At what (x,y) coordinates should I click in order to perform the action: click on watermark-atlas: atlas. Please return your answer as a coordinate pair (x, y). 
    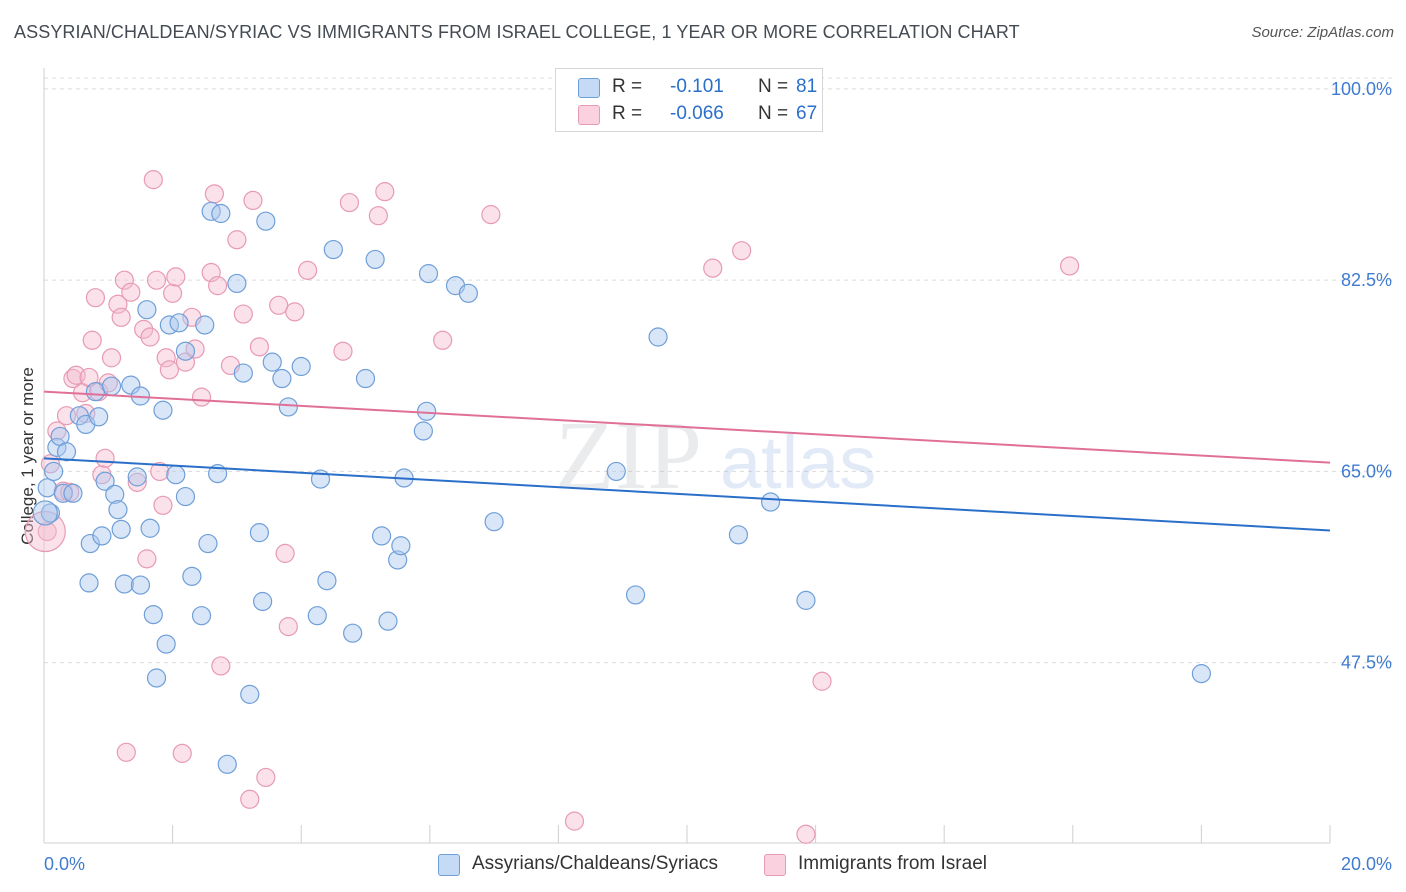
    Looking at the image, I should click on (798, 462).